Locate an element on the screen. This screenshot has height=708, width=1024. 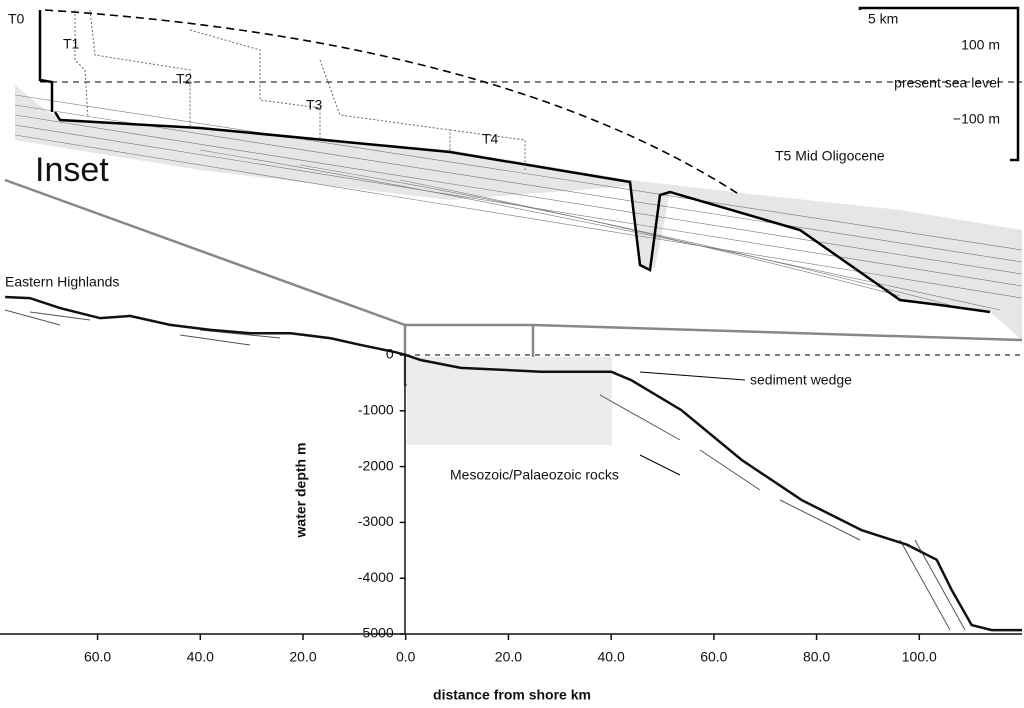
scale-label: present sea level is located at coordinates (947, 83).